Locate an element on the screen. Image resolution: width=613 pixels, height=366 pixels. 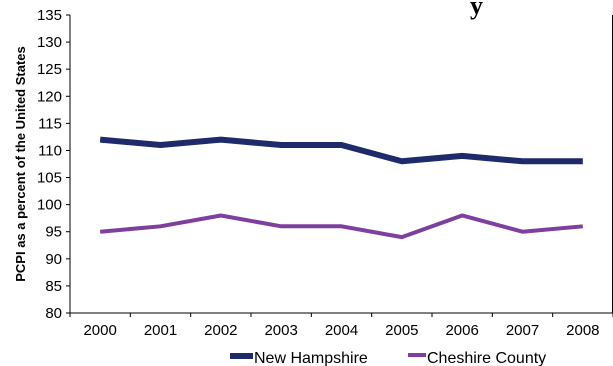
legend-label: Cheshire County is located at coordinates (486, 358).